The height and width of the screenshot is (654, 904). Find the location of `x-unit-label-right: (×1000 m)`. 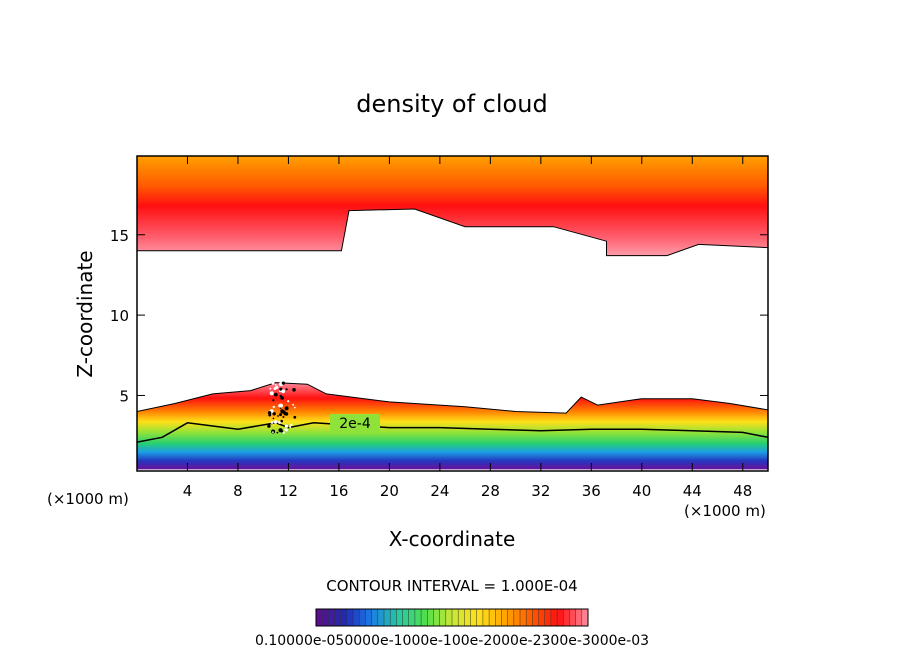

x-unit-label-right: (×1000 m) is located at coordinates (725, 511).